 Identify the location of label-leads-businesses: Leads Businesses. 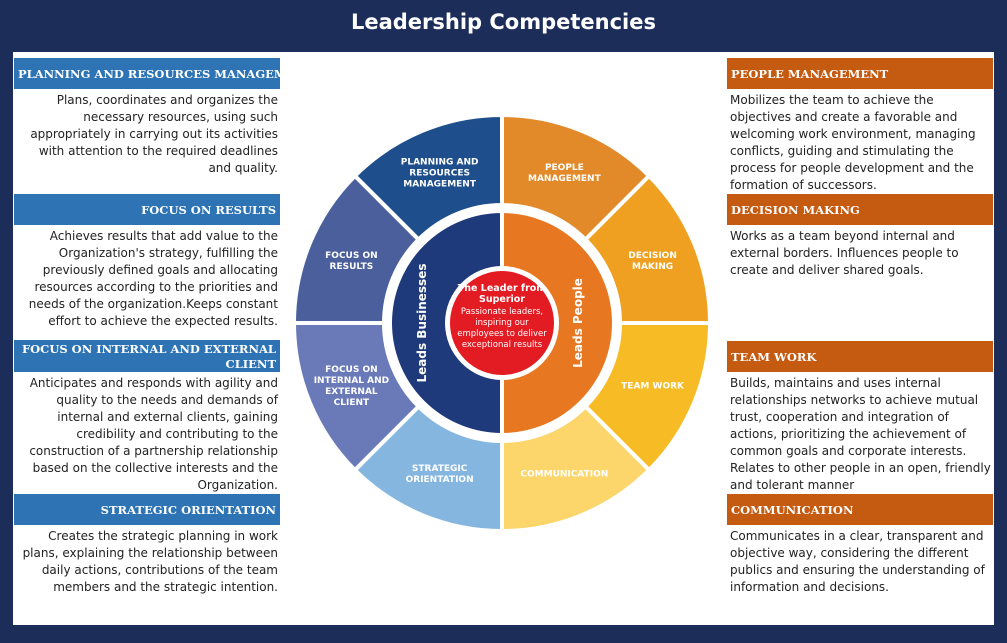
(422, 323).